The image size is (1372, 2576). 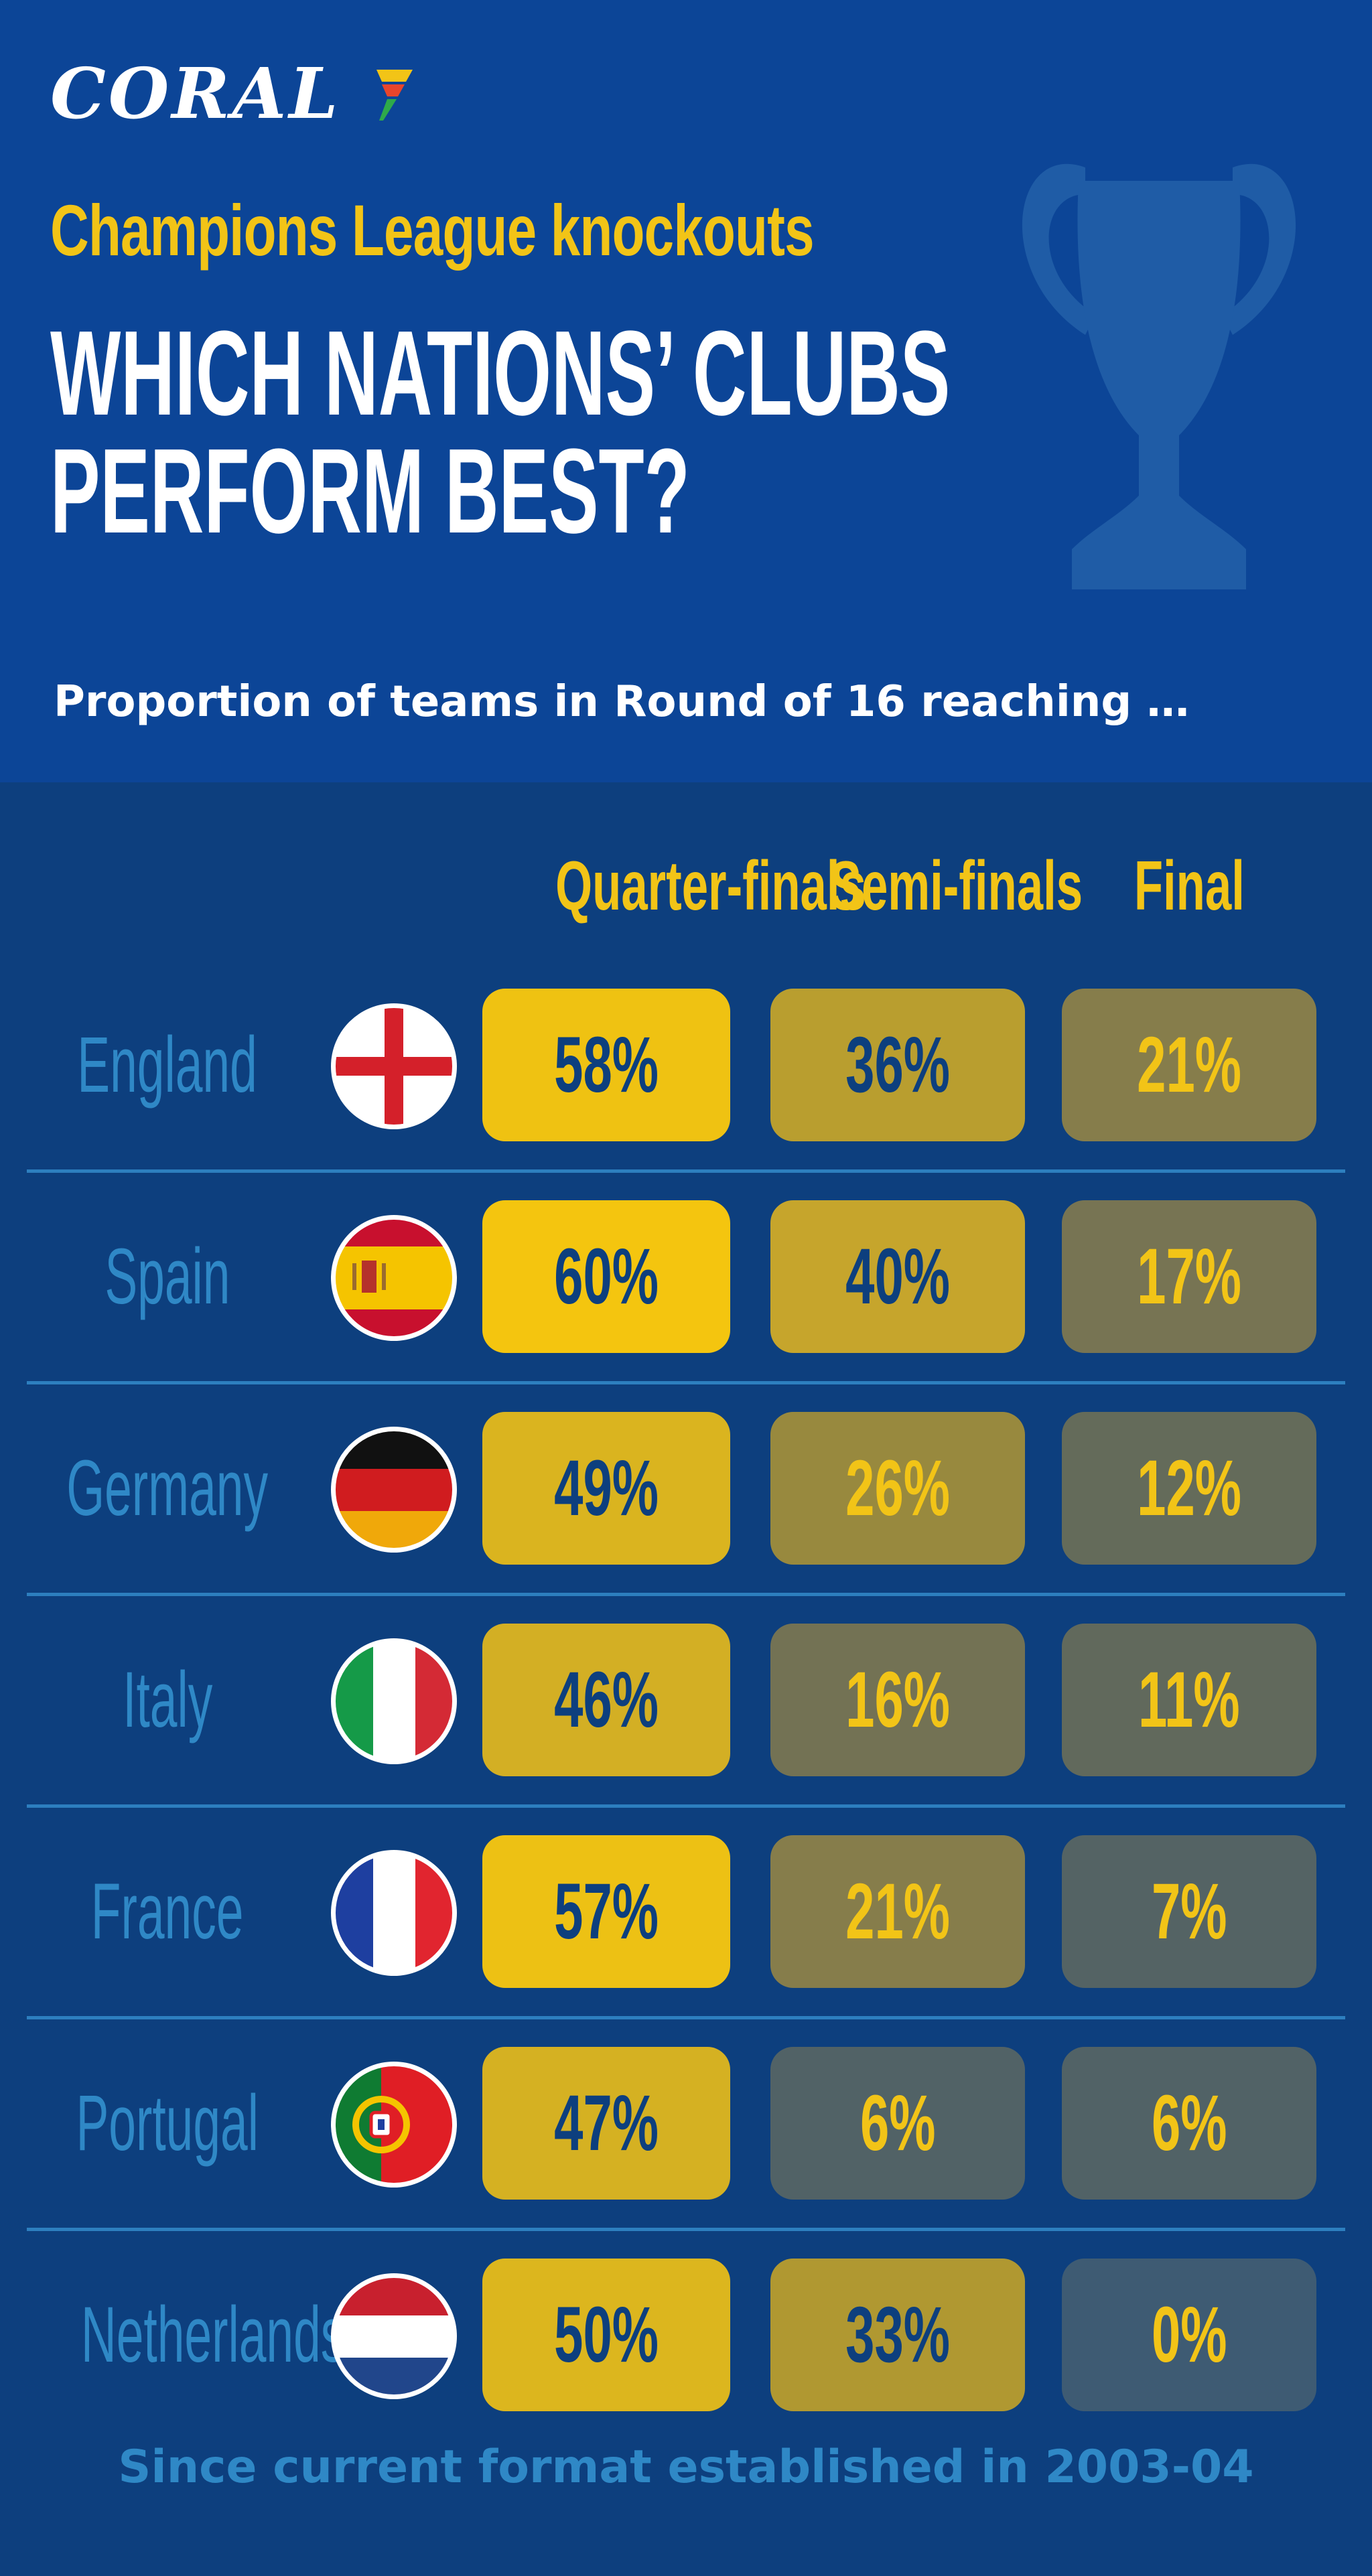 What do you see at coordinates (606, 1065) in the screenshot?
I see `value-cell-quarter-finals: 58%` at bounding box center [606, 1065].